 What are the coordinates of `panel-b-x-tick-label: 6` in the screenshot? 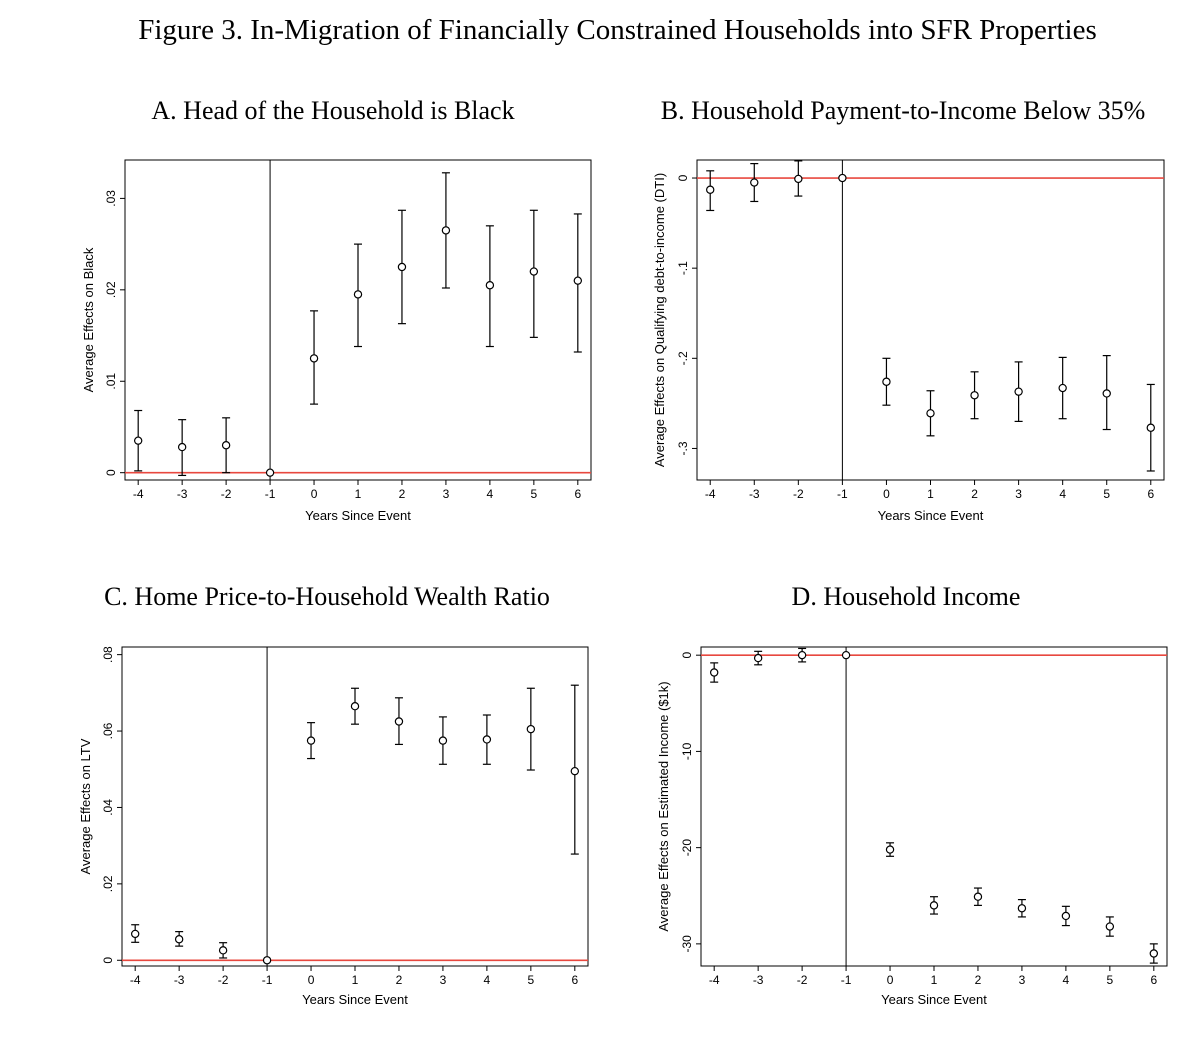 It's located at (1150, 494).